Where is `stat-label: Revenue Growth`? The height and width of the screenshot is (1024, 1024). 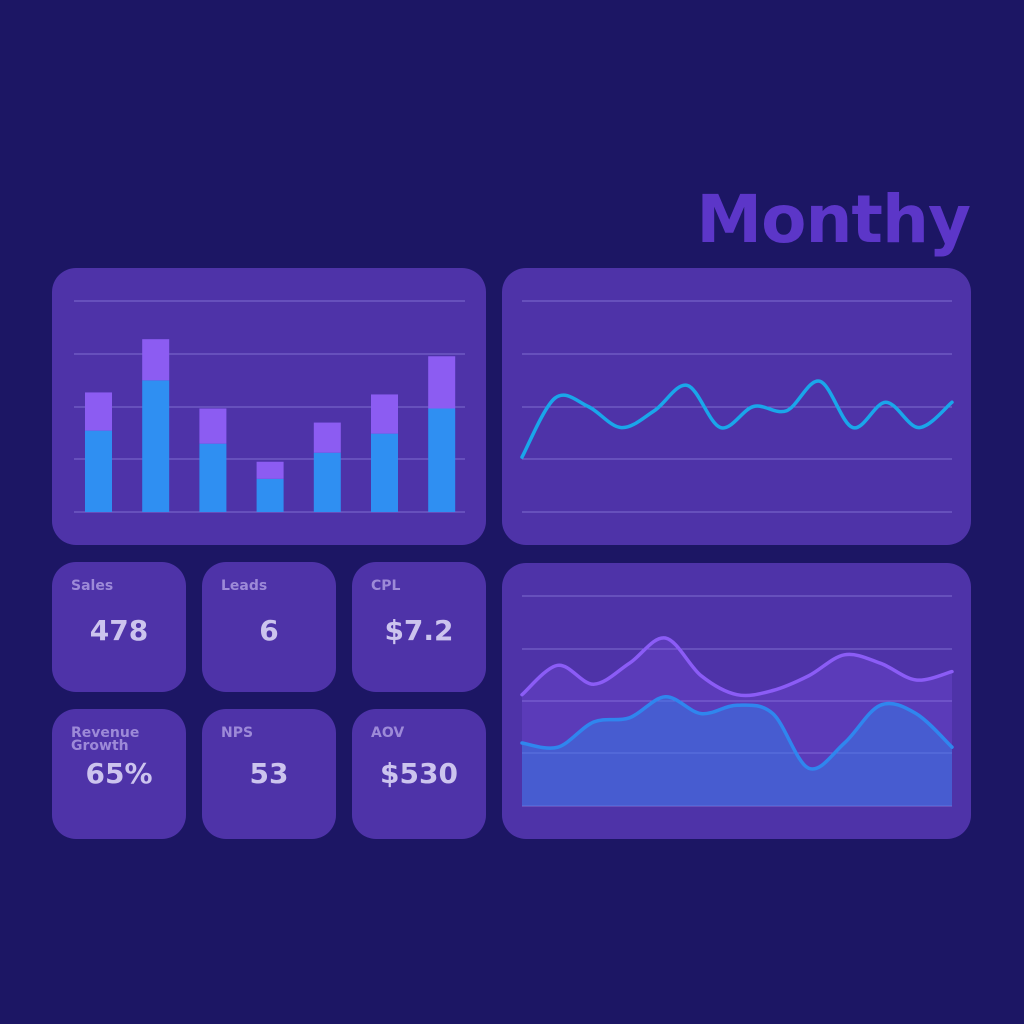
stat-label: Revenue Growth is located at coordinates (105, 739).